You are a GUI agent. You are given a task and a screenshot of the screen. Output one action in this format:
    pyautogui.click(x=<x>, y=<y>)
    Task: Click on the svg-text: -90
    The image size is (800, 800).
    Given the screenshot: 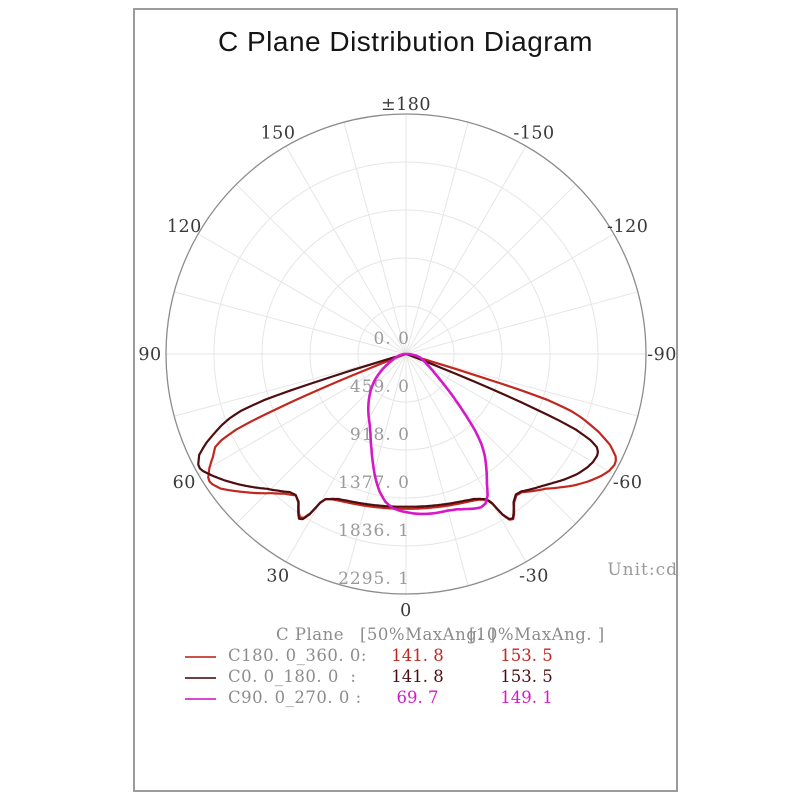 What is the action you would take?
    pyautogui.click(x=662, y=355)
    